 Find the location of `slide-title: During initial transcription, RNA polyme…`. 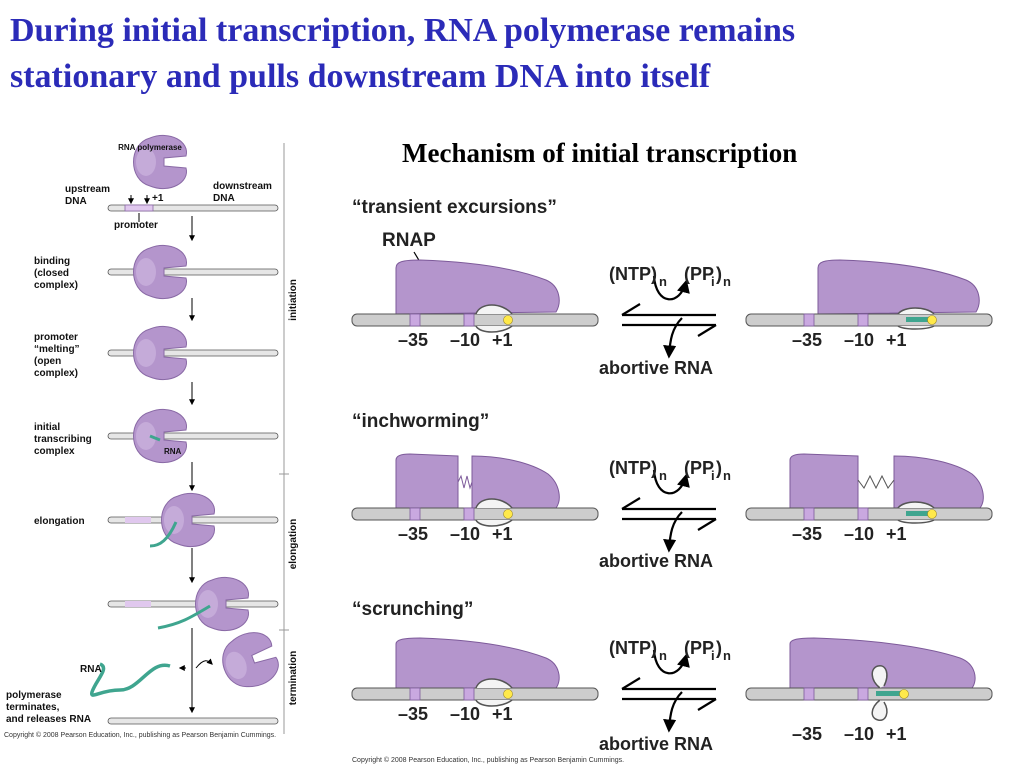

slide-title: During initial transcription, RNA polyme… is located at coordinates (510, 54).